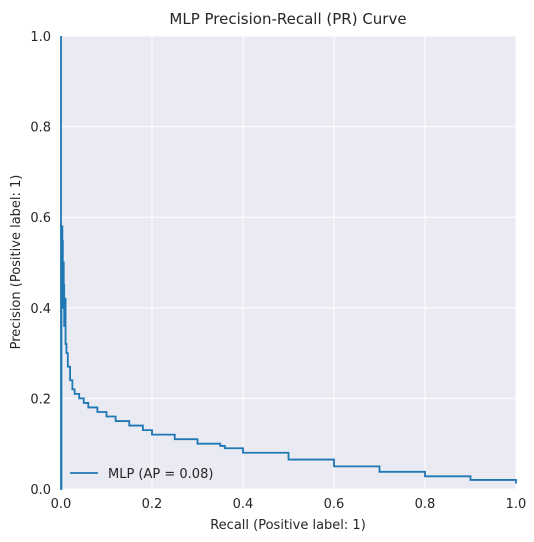  What do you see at coordinates (334, 504) in the screenshot?
I see `x-tick-label: 0.6` at bounding box center [334, 504].